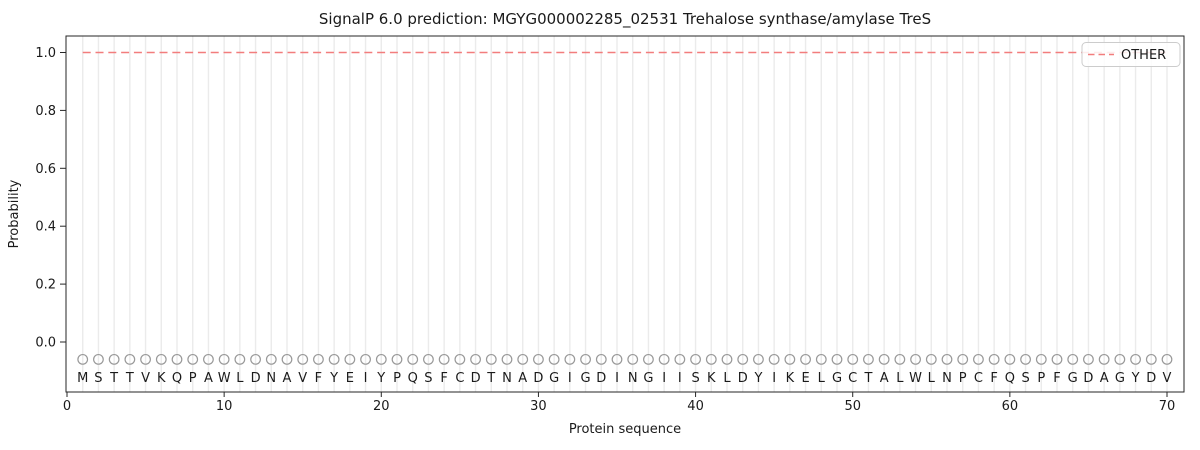 The height and width of the screenshot is (450, 1200). What do you see at coordinates (625, 359) in the screenshot?
I see `residue-markers-group` at bounding box center [625, 359].